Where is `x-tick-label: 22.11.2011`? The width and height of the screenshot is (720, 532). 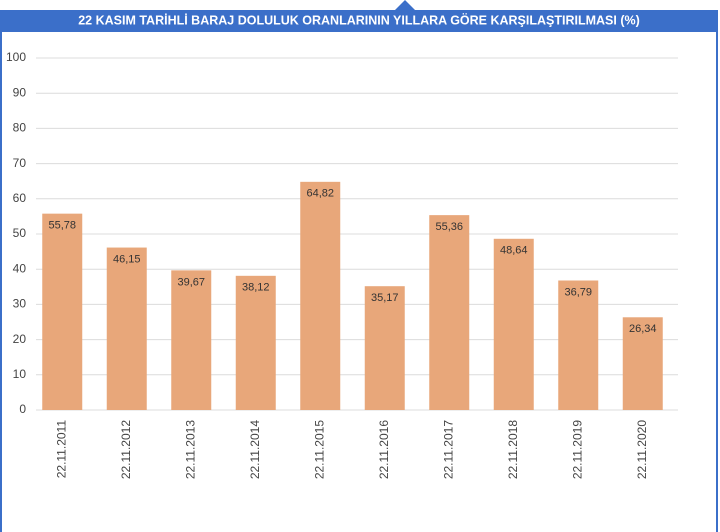
x-tick-label: 22.11.2011 is located at coordinates (61, 449).